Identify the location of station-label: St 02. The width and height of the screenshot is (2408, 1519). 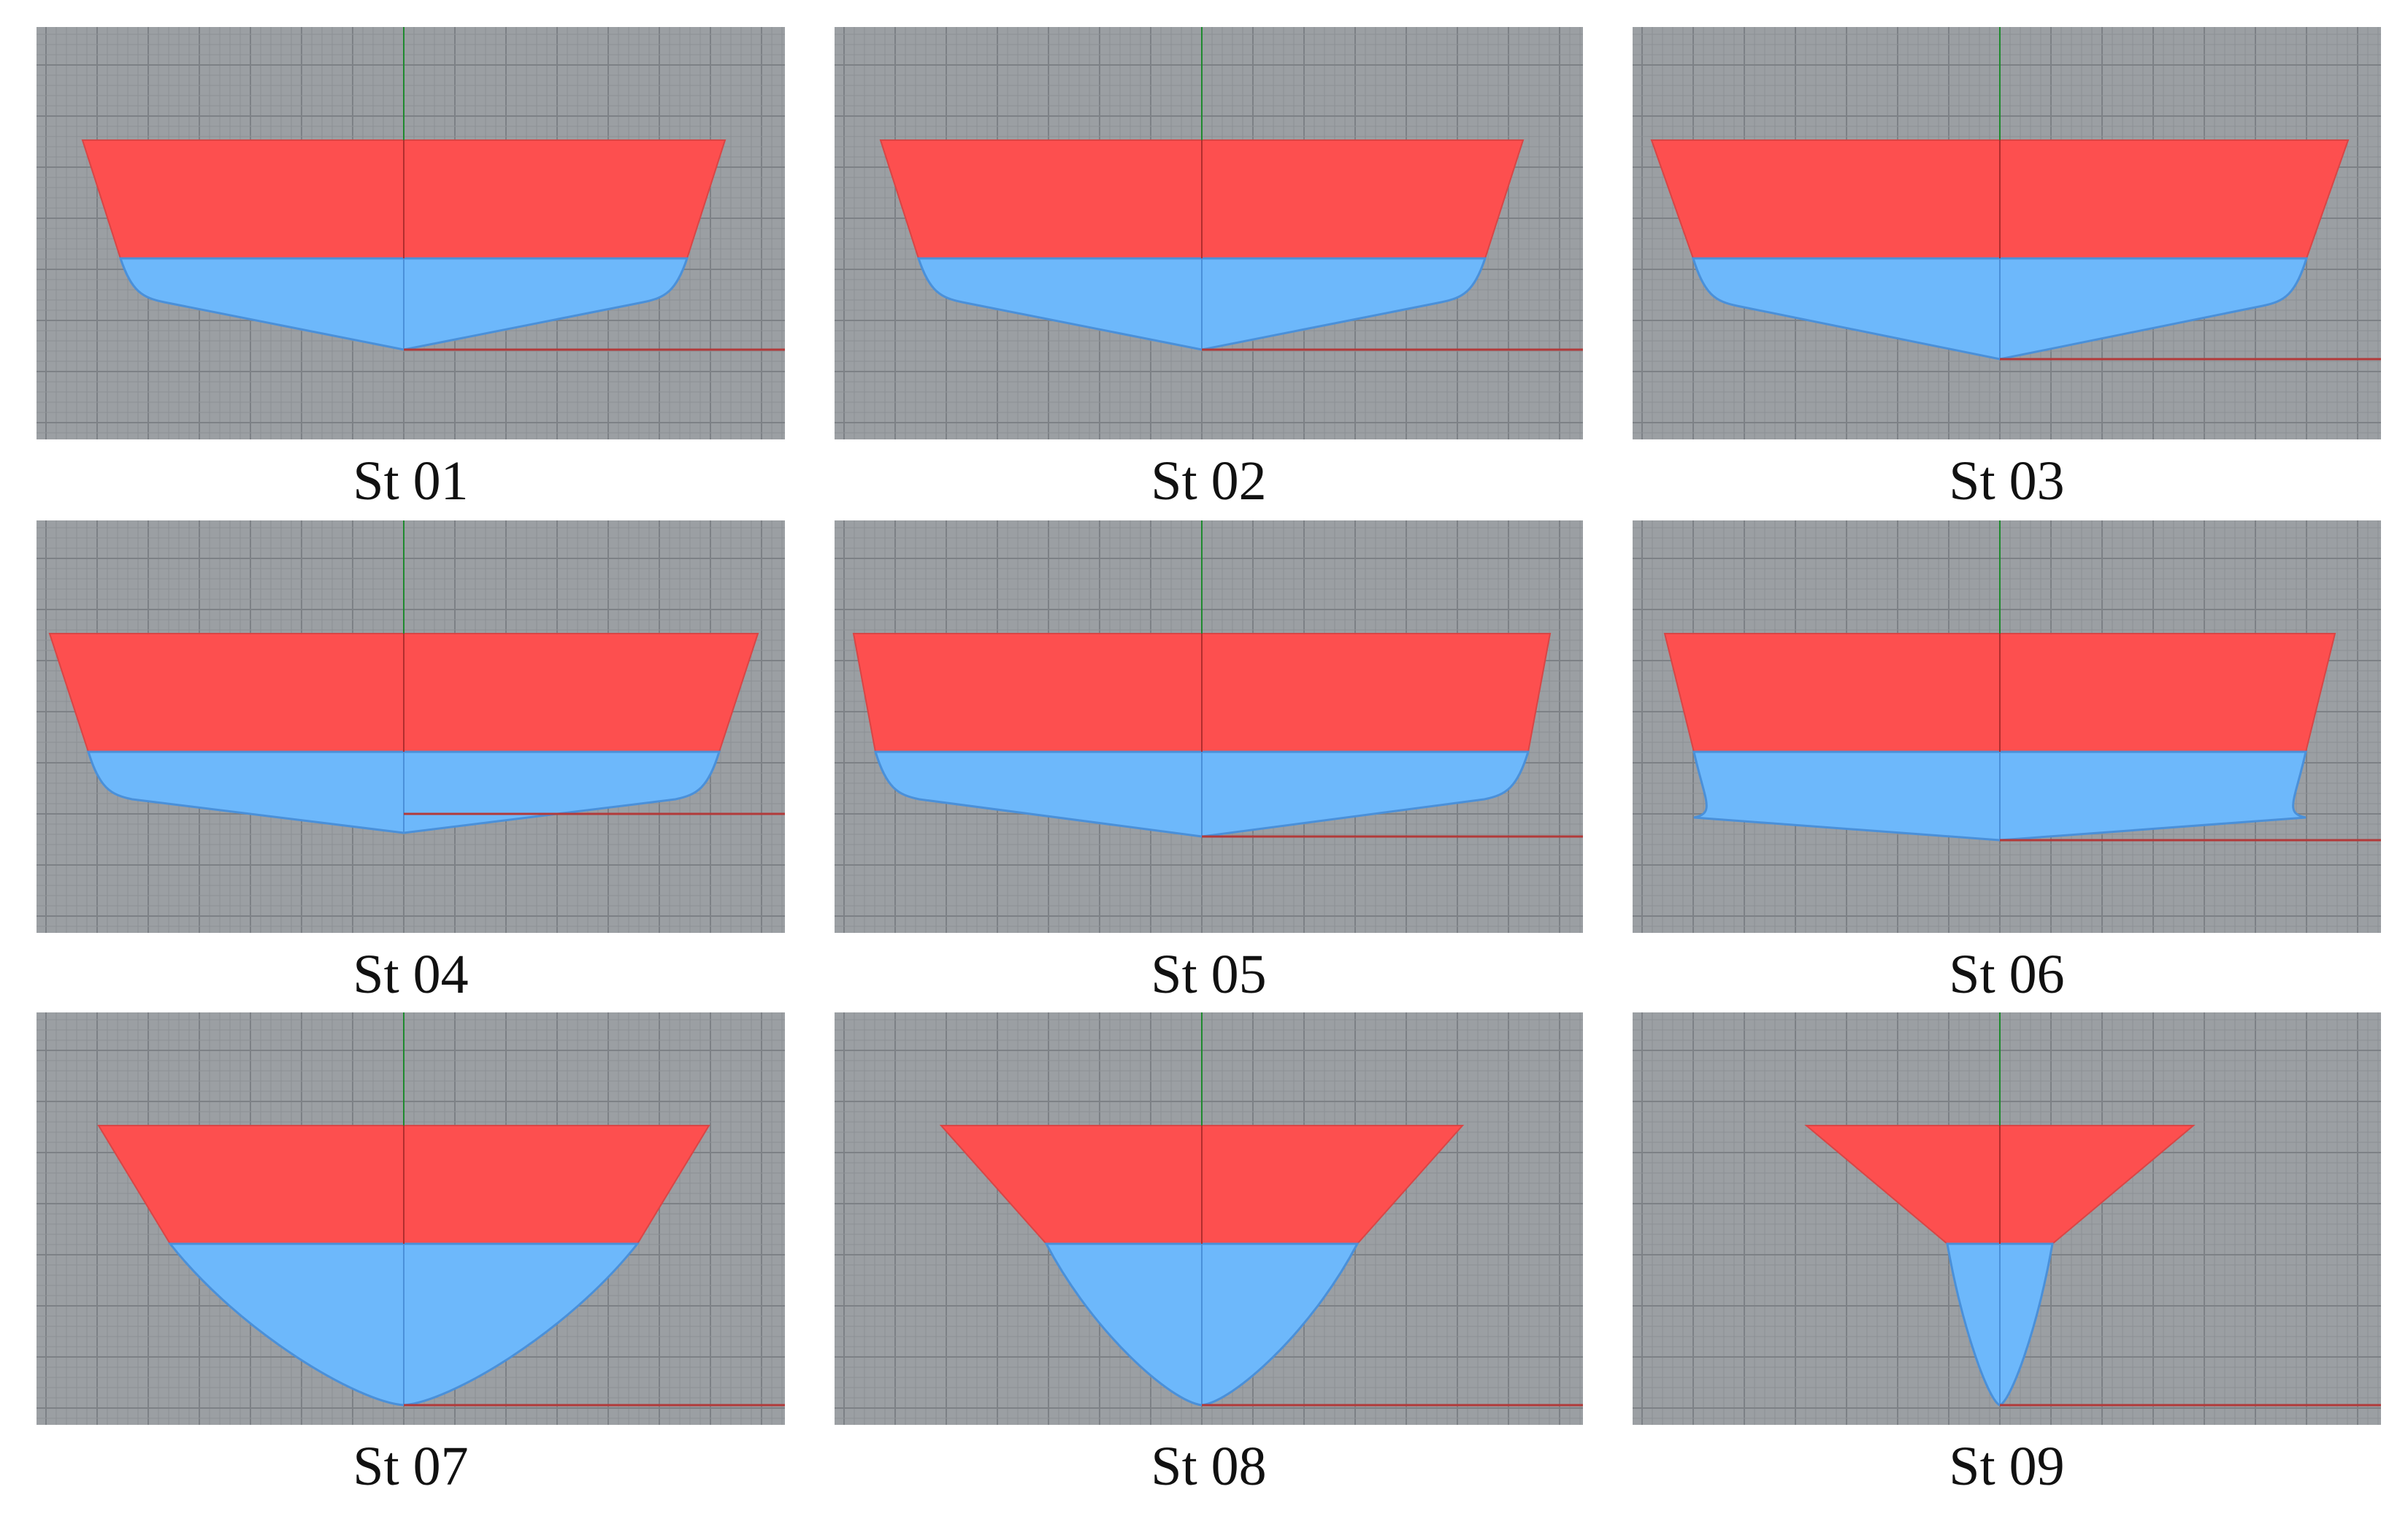
(1209, 481).